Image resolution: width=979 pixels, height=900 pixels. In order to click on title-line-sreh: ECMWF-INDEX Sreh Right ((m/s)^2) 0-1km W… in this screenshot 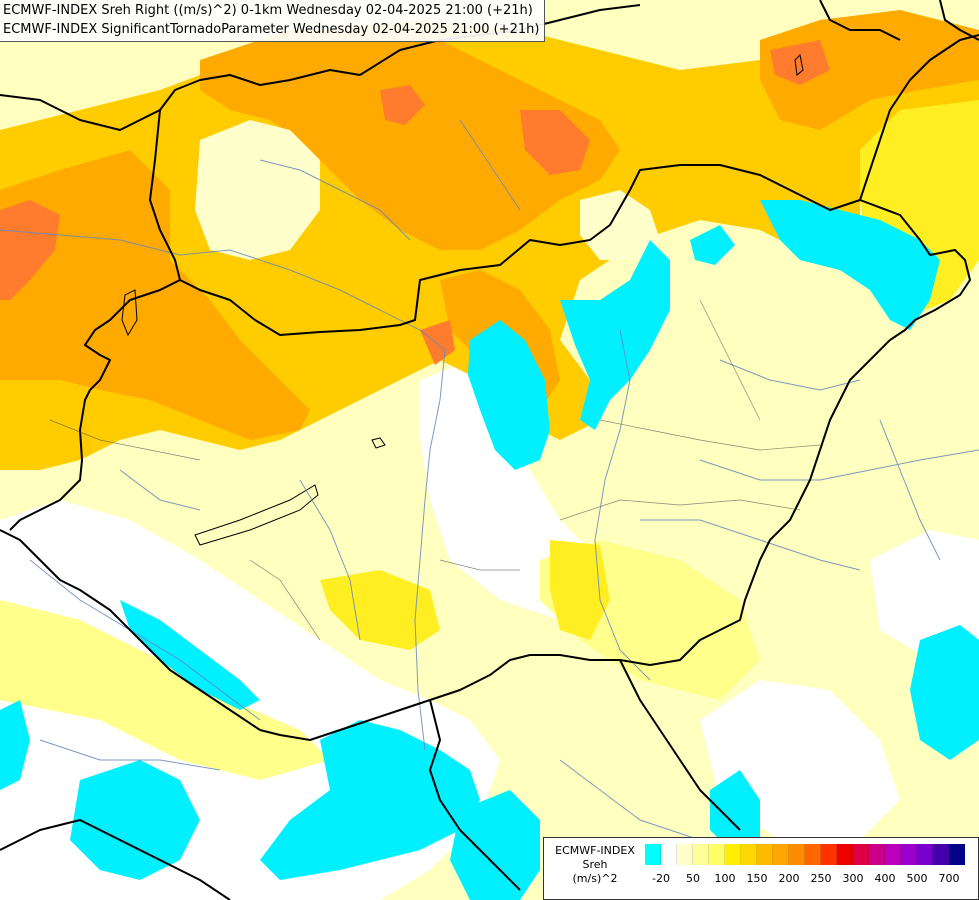, I will do `click(268, 10)`.